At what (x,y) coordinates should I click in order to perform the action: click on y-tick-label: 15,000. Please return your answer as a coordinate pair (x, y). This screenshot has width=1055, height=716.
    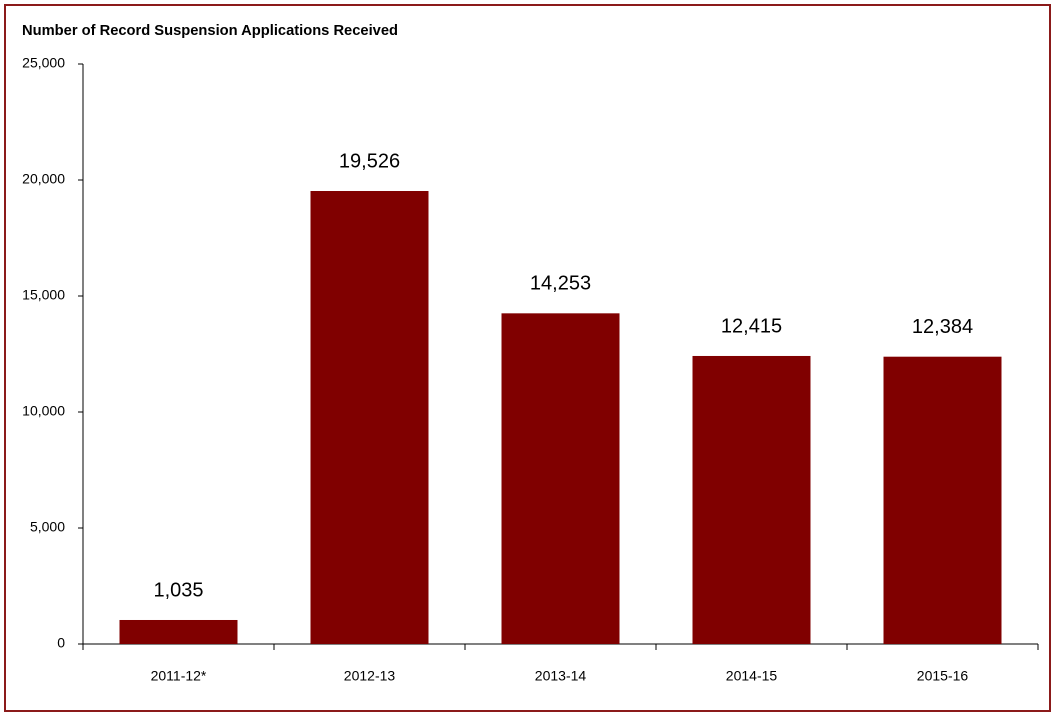
    Looking at the image, I should click on (43, 295).